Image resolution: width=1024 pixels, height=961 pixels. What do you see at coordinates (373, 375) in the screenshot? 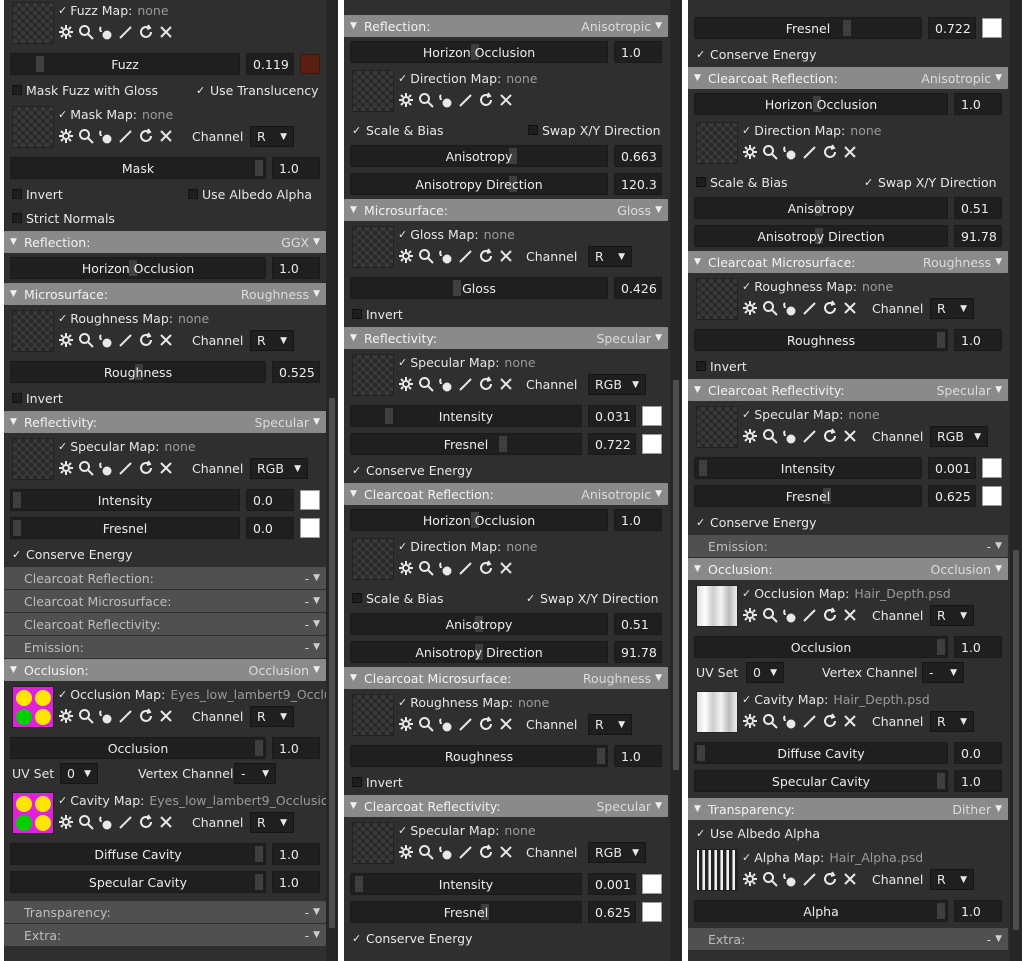
I see `specular-map-thumbnail` at bounding box center [373, 375].